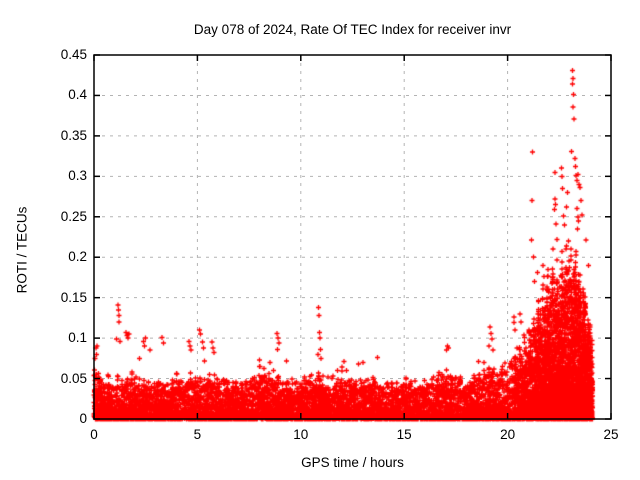 This screenshot has height=480, width=640. What do you see at coordinates (508, 434) in the screenshot?
I see `x-tick-label: 20` at bounding box center [508, 434].